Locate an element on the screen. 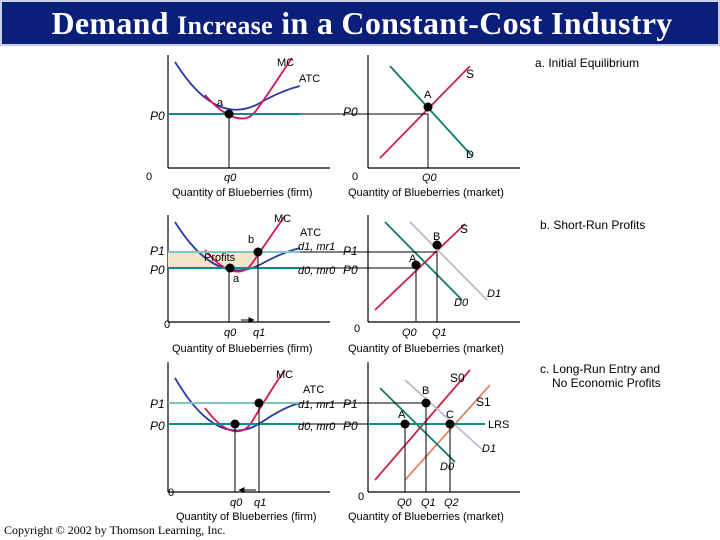 The width and height of the screenshot is (720, 540). demand-curve-d is located at coordinates (431, 111).